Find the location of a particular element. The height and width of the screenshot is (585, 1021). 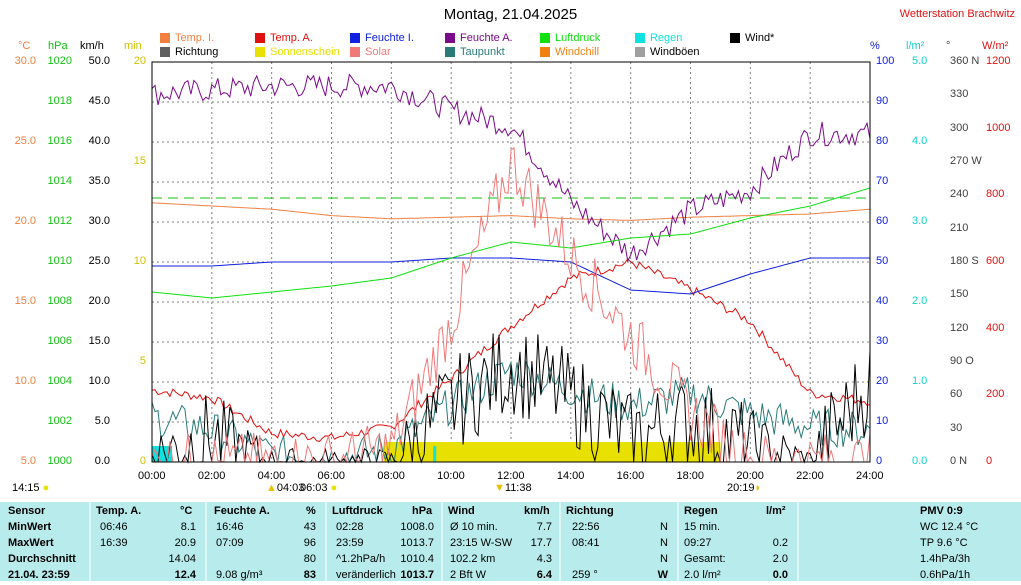

legend-label: Temp. A. is located at coordinates (291, 38).